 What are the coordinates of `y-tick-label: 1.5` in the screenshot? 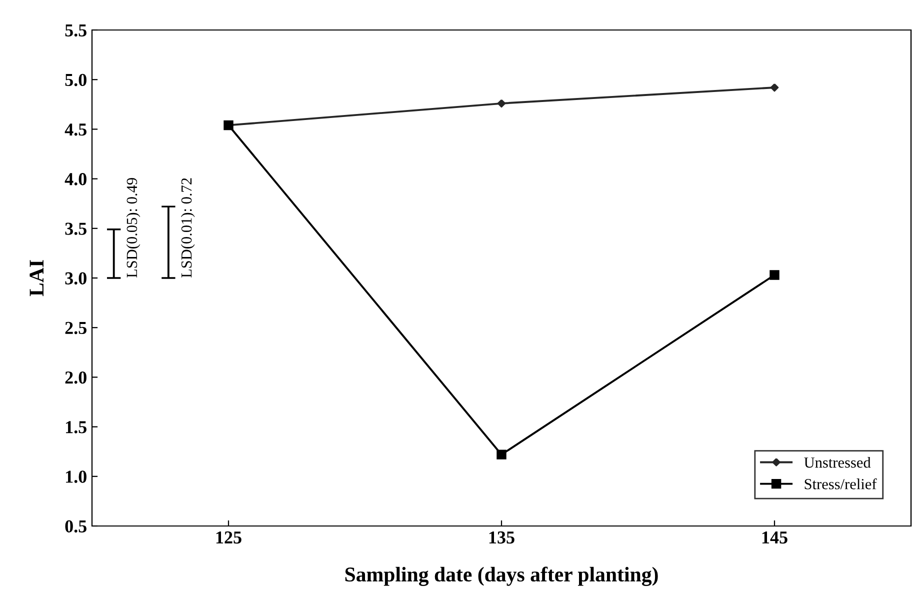 It's located at (76, 427).